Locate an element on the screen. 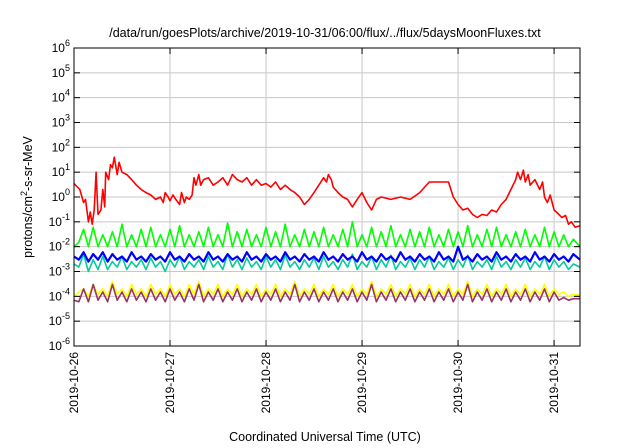  x-axis-label: Coordinated Universal Time (UTC) is located at coordinates (325, 437).